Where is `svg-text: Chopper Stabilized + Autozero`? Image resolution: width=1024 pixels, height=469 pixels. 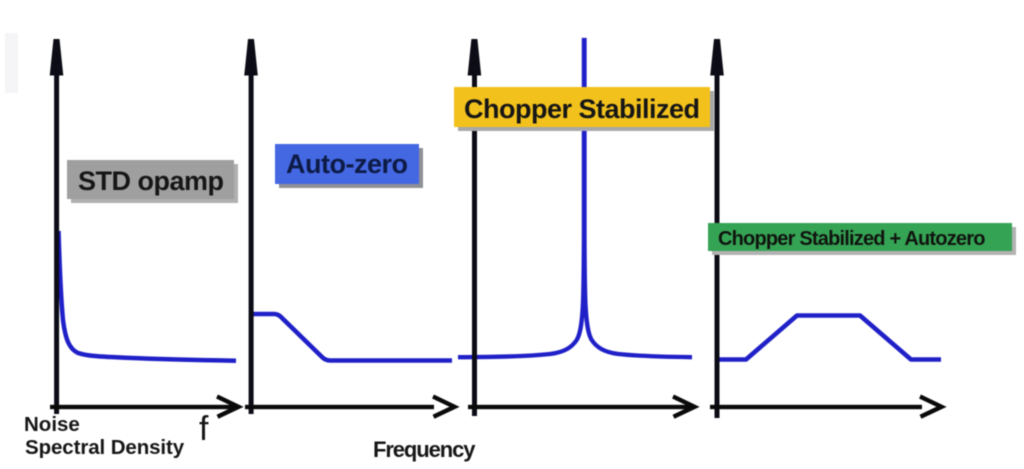 svg-text: Chopper Stabilized + Autozero is located at coordinates (851, 239).